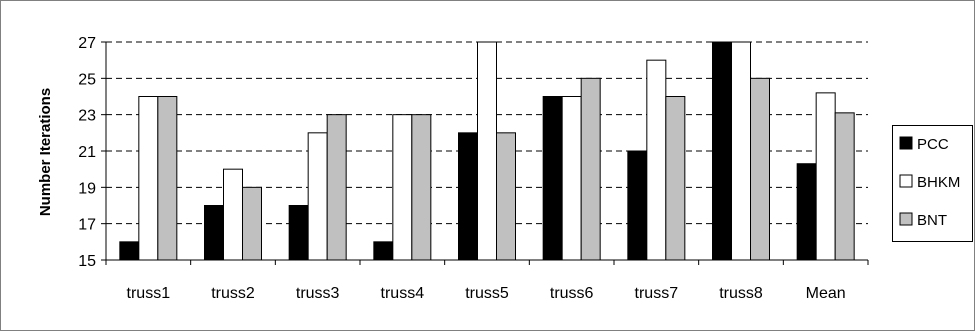 The height and width of the screenshot is (331, 975). Describe the element at coordinates (675, 178) in the screenshot. I see `bar-bnt-truss7` at that location.